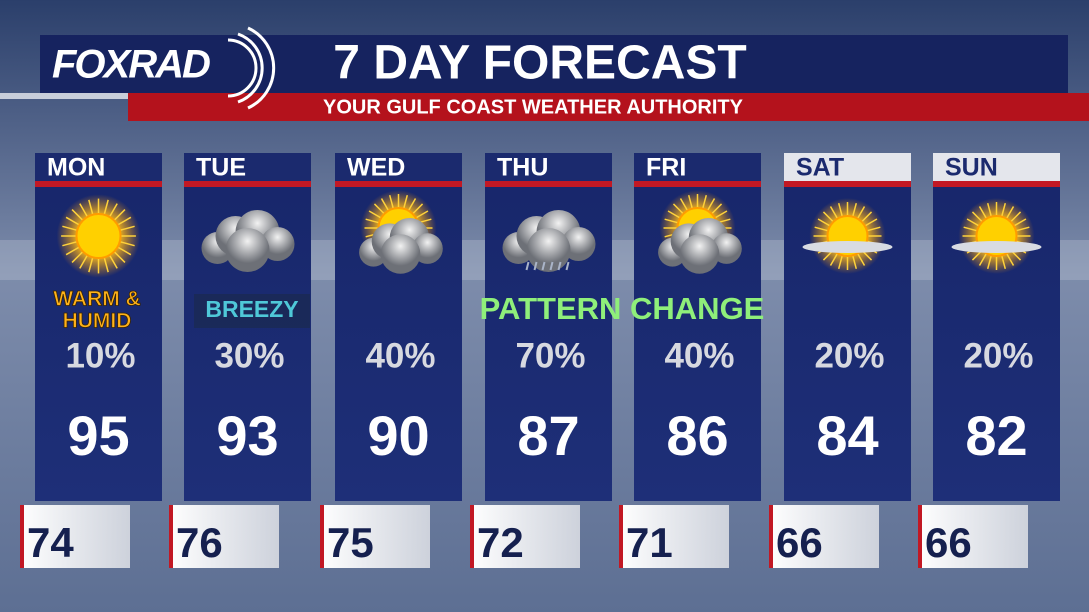 The image size is (1089, 612). I want to click on subtitle-bar, so click(608, 107).